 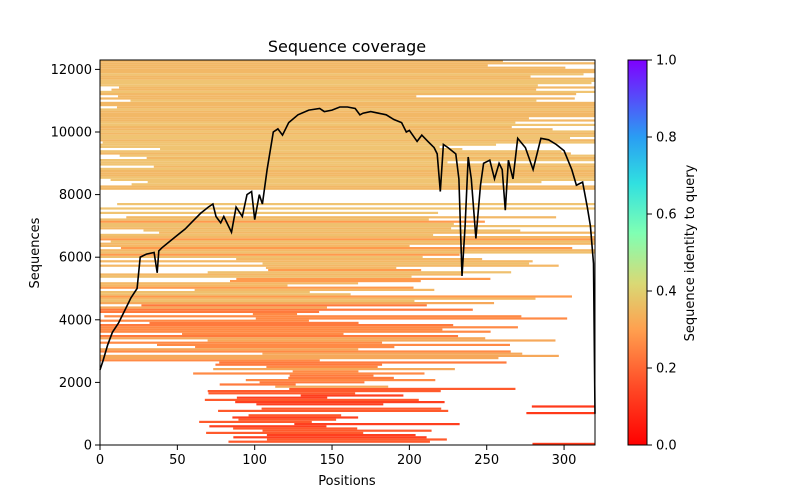 I want to click on colorbar-axis: 0.0 0.2 0.4 0.6 0.8 1.0, so click(x=662, y=254).